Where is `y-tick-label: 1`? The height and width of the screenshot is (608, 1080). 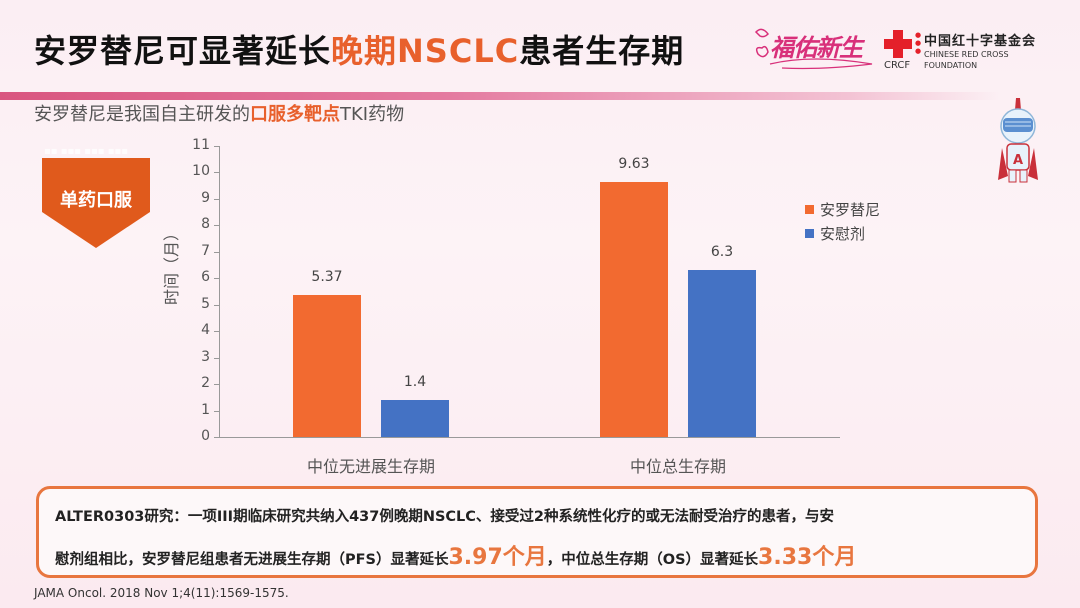 y-tick-label: 1 is located at coordinates (205, 409).